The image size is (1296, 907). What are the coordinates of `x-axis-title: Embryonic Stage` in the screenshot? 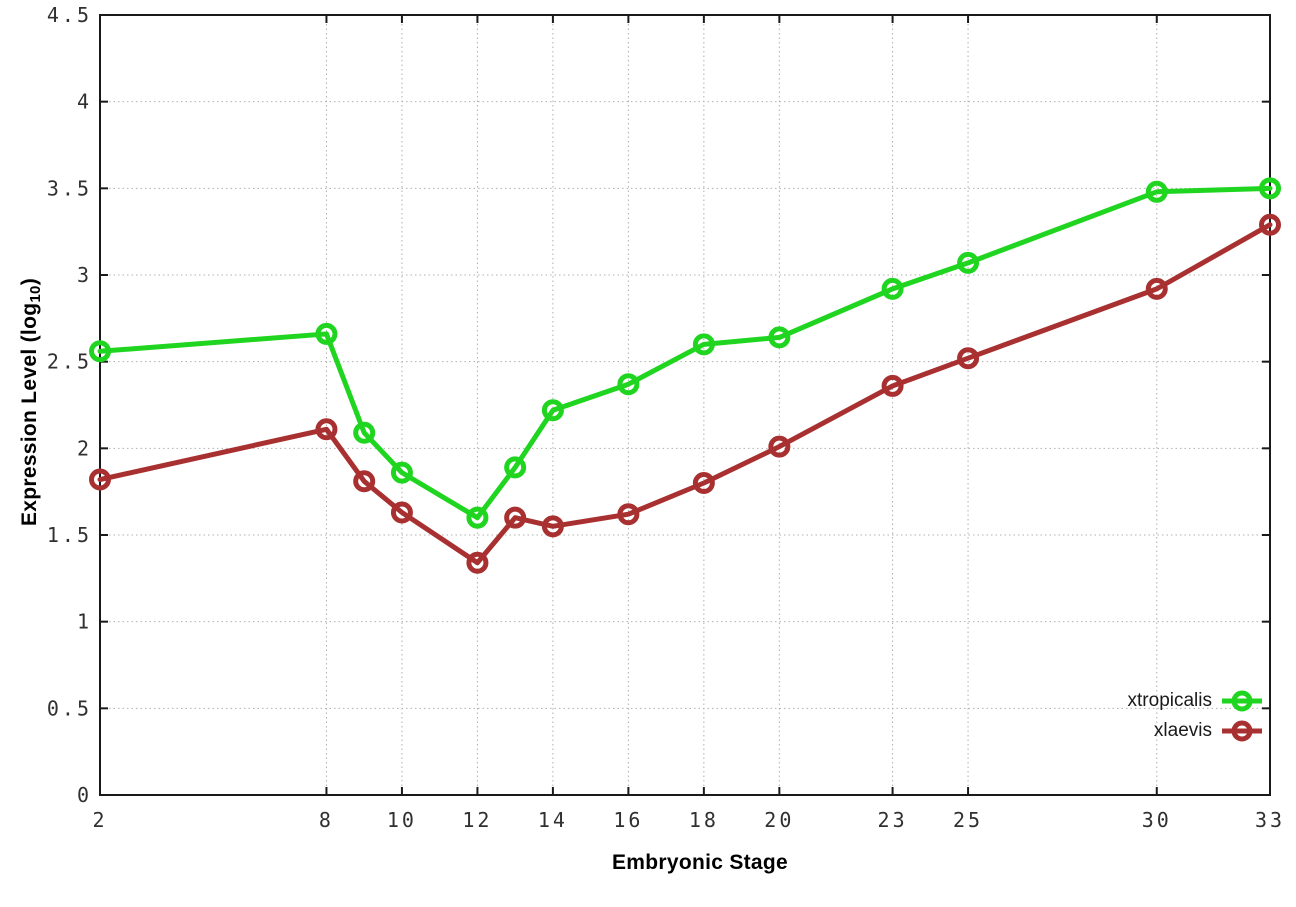 It's located at (700, 862).